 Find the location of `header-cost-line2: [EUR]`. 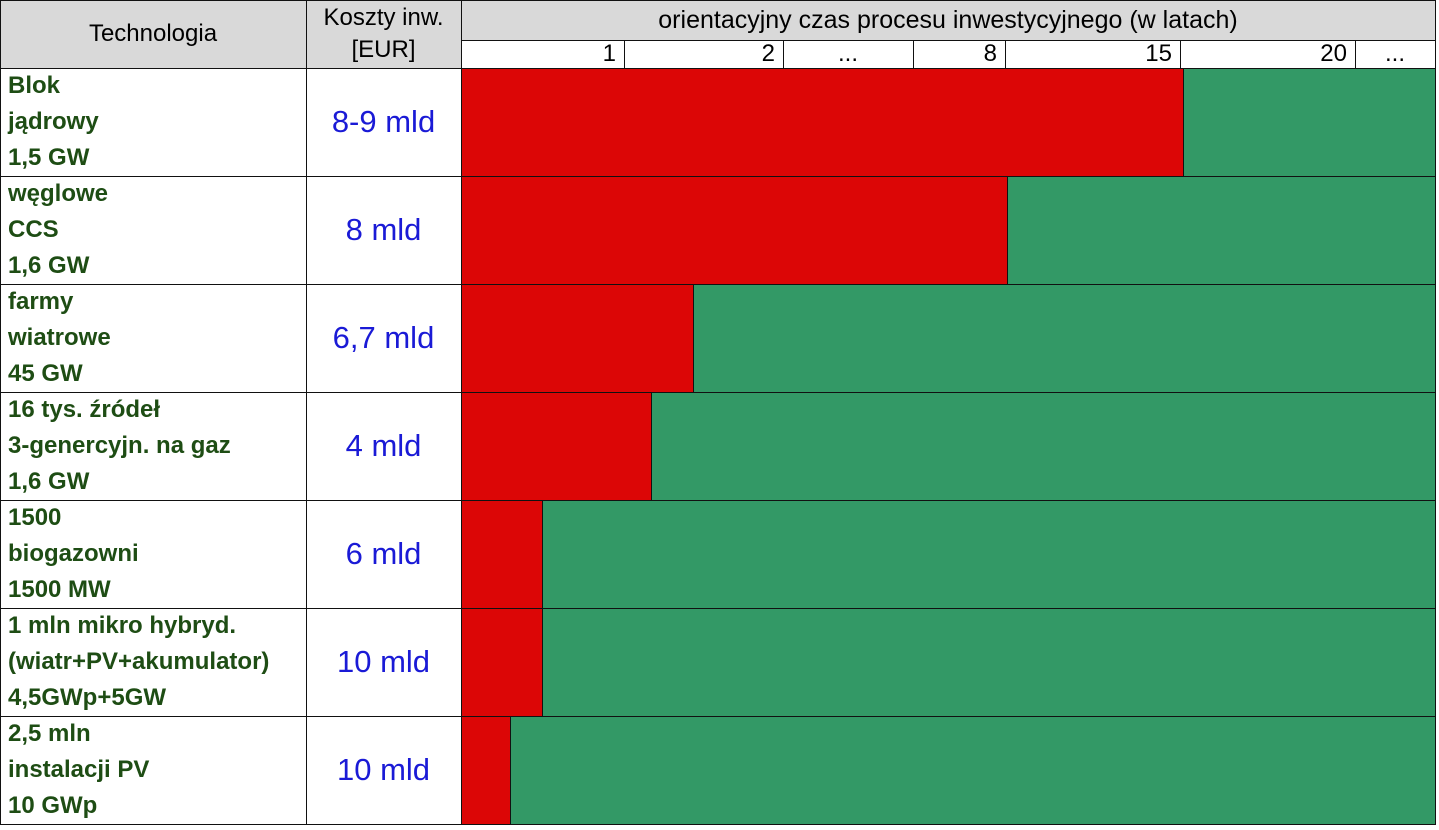

header-cost-line2: [EUR] is located at coordinates (383, 49).